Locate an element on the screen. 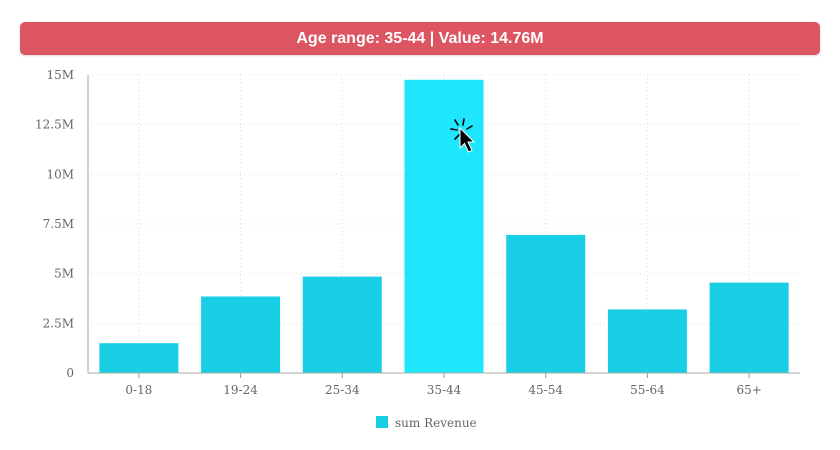 The height and width of the screenshot is (450, 840). tooltip-banner-text: Age range: 35-44 | Value: 14.76M is located at coordinates (420, 38).